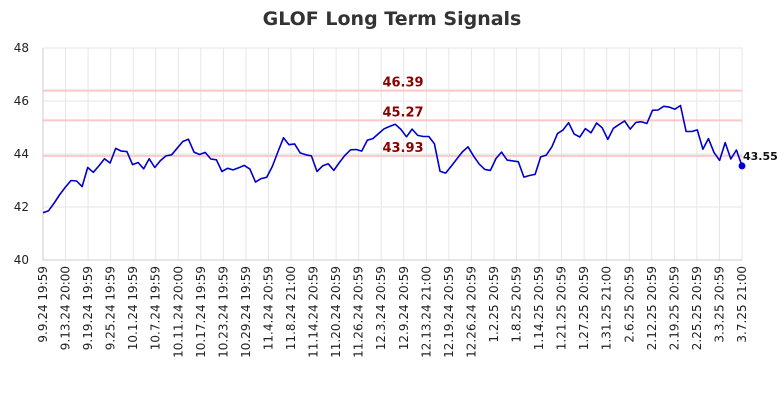 This screenshot has width=784, height=400. Describe the element at coordinates (21, 207) in the screenshot. I see `y-tick-label: 42` at that location.